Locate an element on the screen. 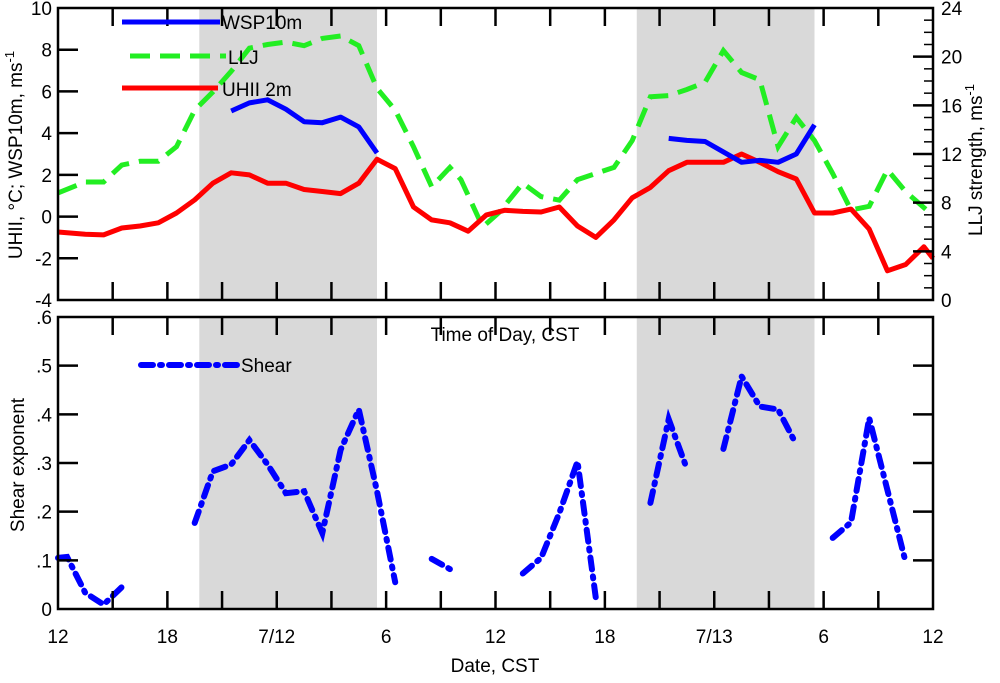  top-right-y-axis-title: LLJ strength, ms-1 is located at coordinates (974, 160).